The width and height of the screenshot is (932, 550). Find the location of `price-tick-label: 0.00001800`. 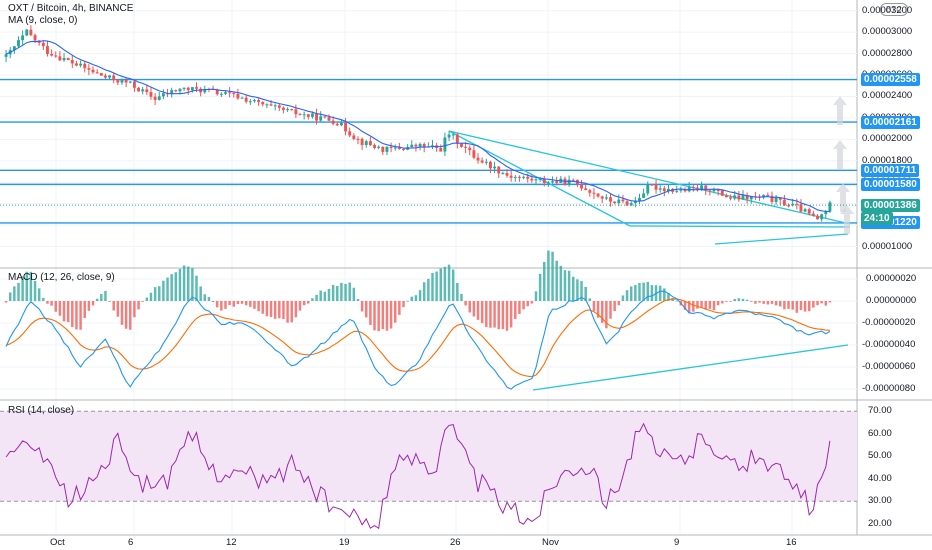

price-tick-label: 0.00001800 is located at coordinates (887, 160).